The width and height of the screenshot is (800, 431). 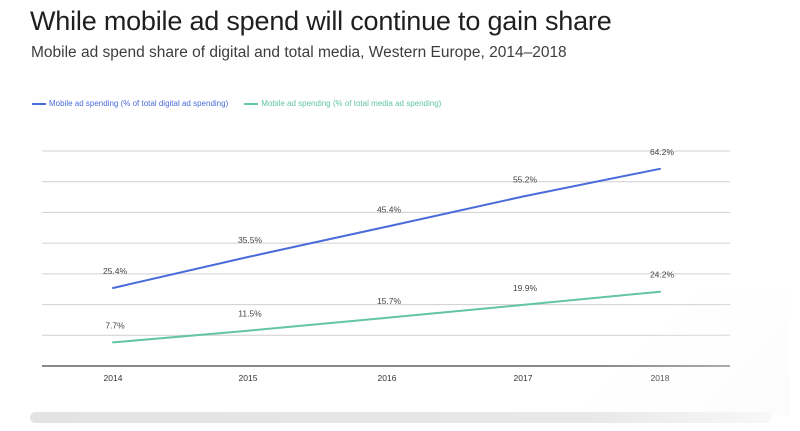 I want to click on x-axis: 2014 2015 2016 2017 2018, so click(x=386, y=374).